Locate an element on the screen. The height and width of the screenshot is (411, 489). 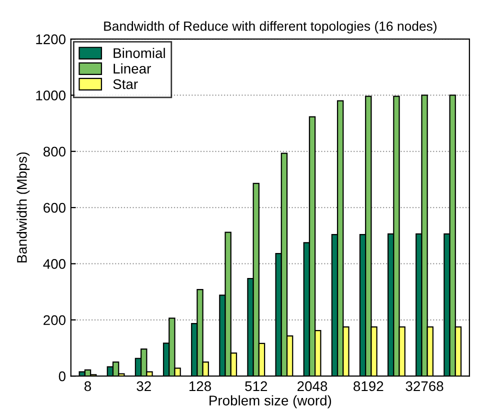
x-tick-label: 512 is located at coordinates (256, 386).